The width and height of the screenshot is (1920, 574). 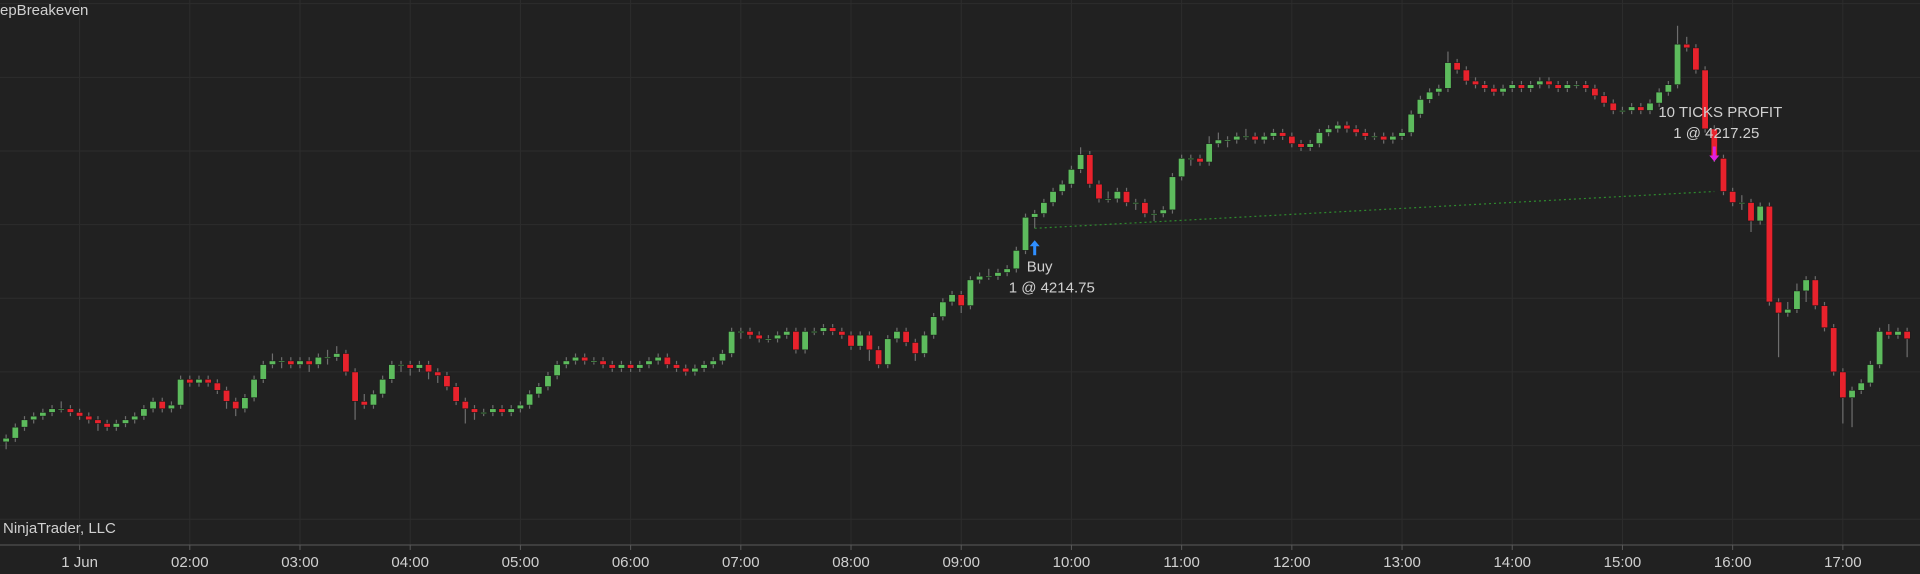 I want to click on x-tick-label: 05:00, so click(x=521, y=562).